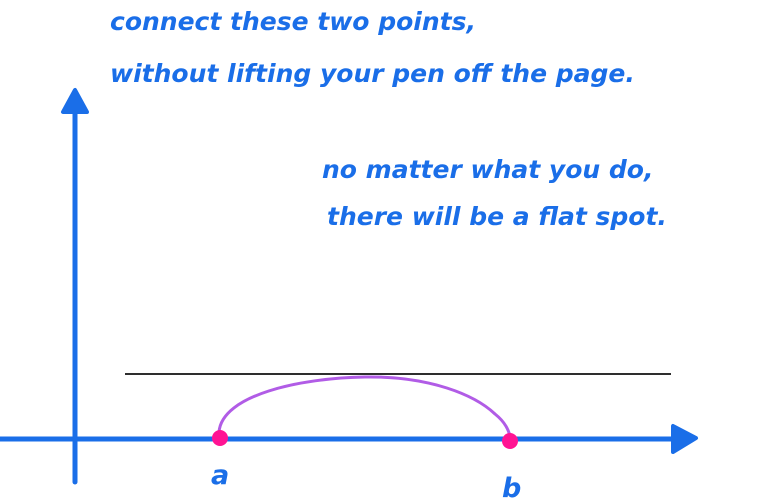  Describe the element at coordinates (75, 286) in the screenshot. I see `y-axis` at that location.